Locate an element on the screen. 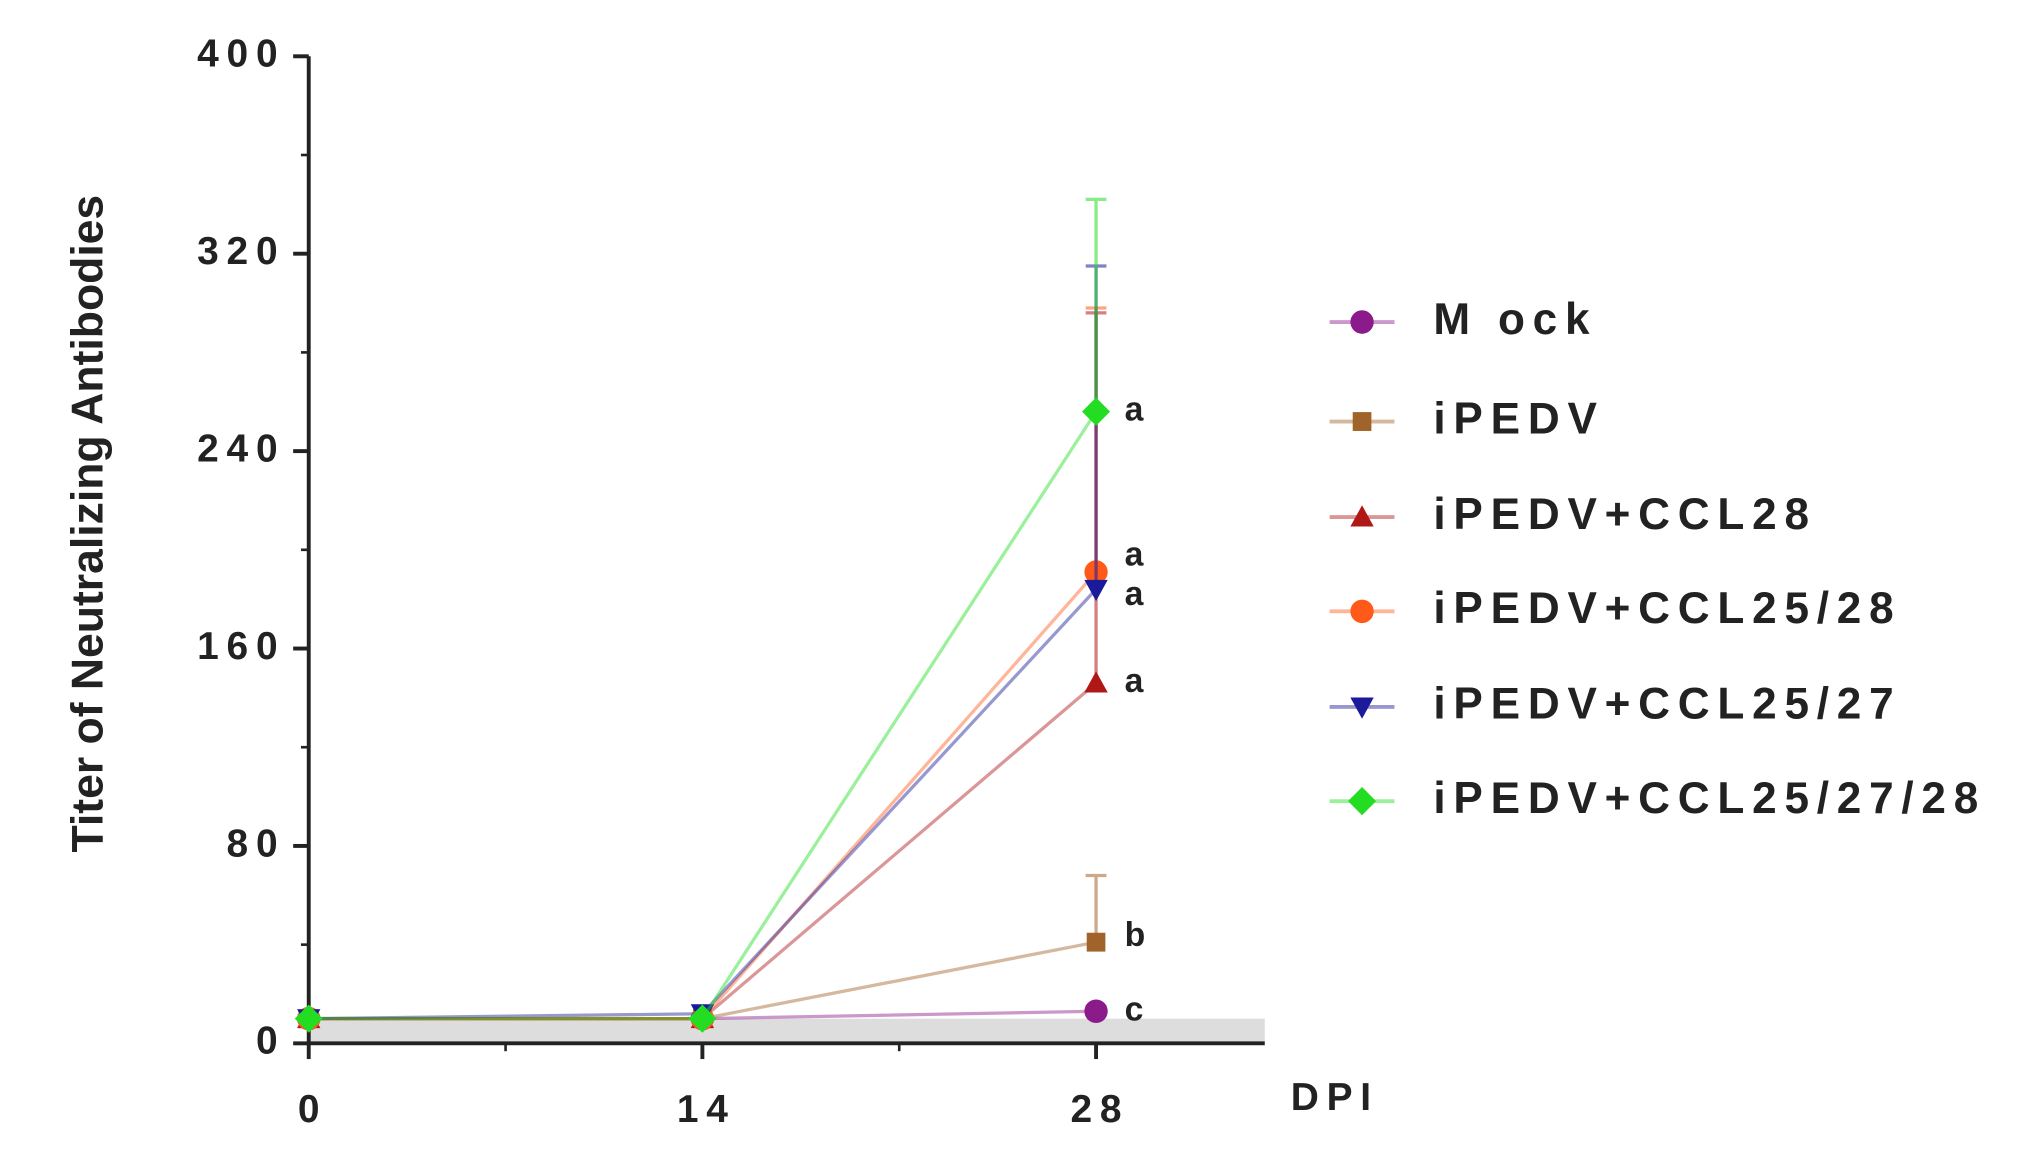 The width and height of the screenshot is (2034, 1152). legend-label: iPEDV+CCL25/28 is located at coordinates (1667, 608).